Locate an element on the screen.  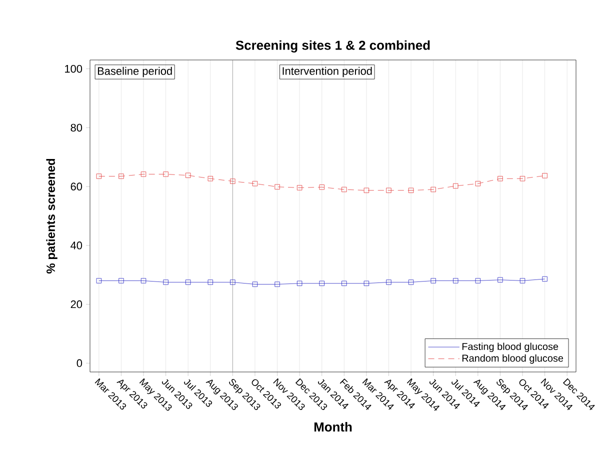
legend-label: Random blood glucose is located at coordinates (513, 359).